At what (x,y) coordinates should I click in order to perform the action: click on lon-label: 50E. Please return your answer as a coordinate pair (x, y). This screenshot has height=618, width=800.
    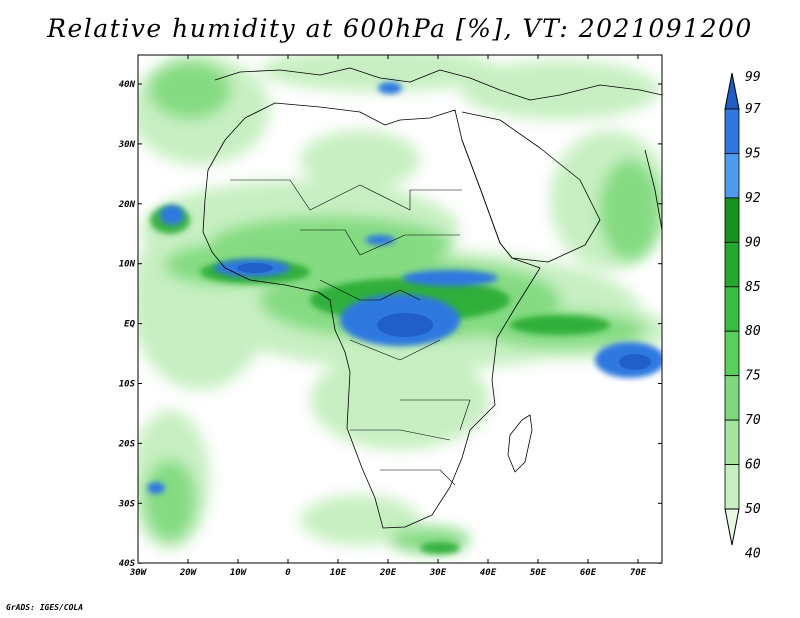
    Looking at the image, I should click on (538, 573).